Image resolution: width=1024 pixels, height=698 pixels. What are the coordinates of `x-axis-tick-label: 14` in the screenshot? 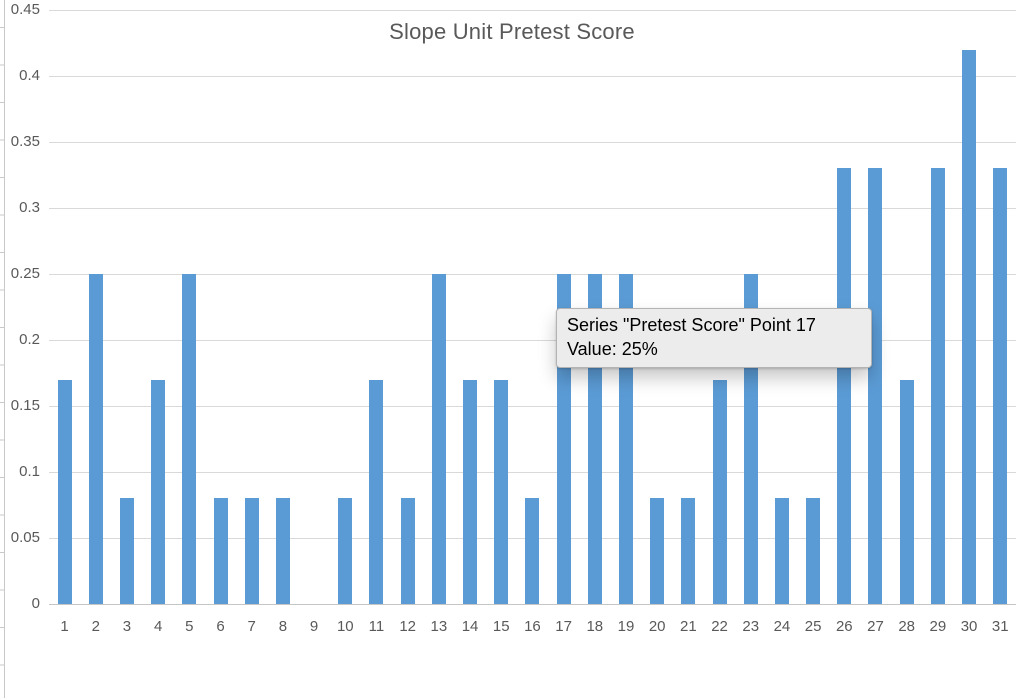 It's located at (470, 626).